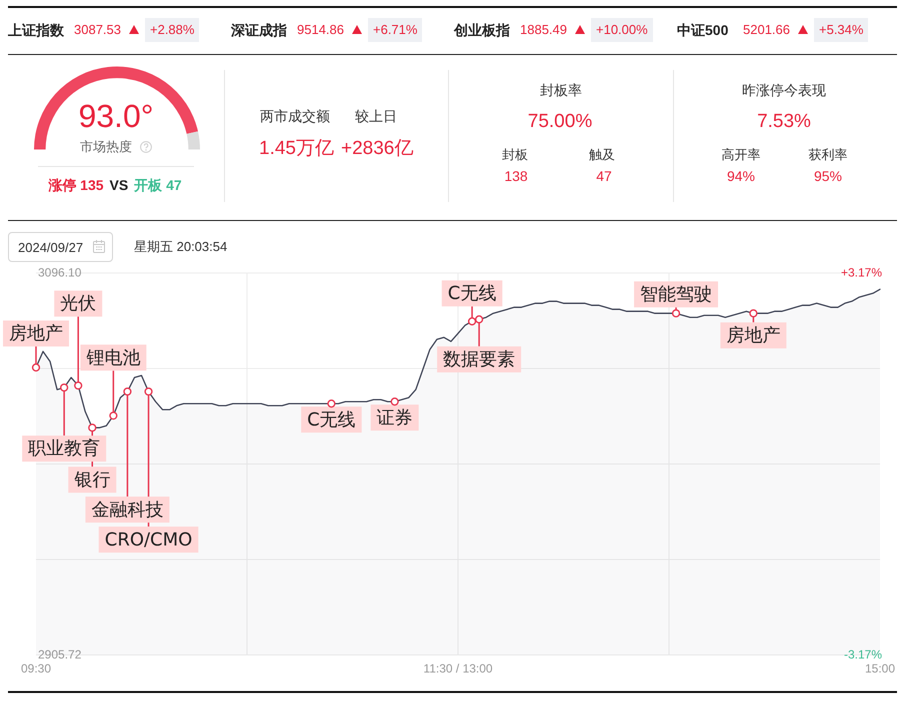 The image size is (910, 703). Describe the element at coordinates (395, 30) in the screenshot. I see `text: +6.71%` at that location.